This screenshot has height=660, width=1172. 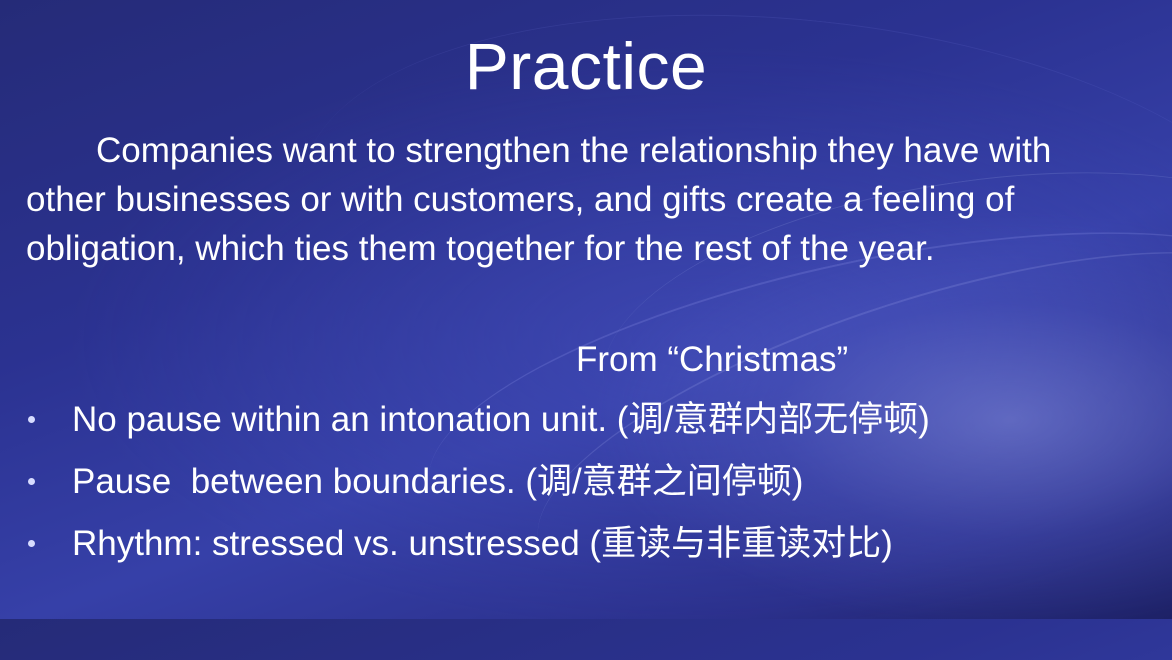 What do you see at coordinates (586, 66) in the screenshot?
I see `slide-title: Practice` at bounding box center [586, 66].